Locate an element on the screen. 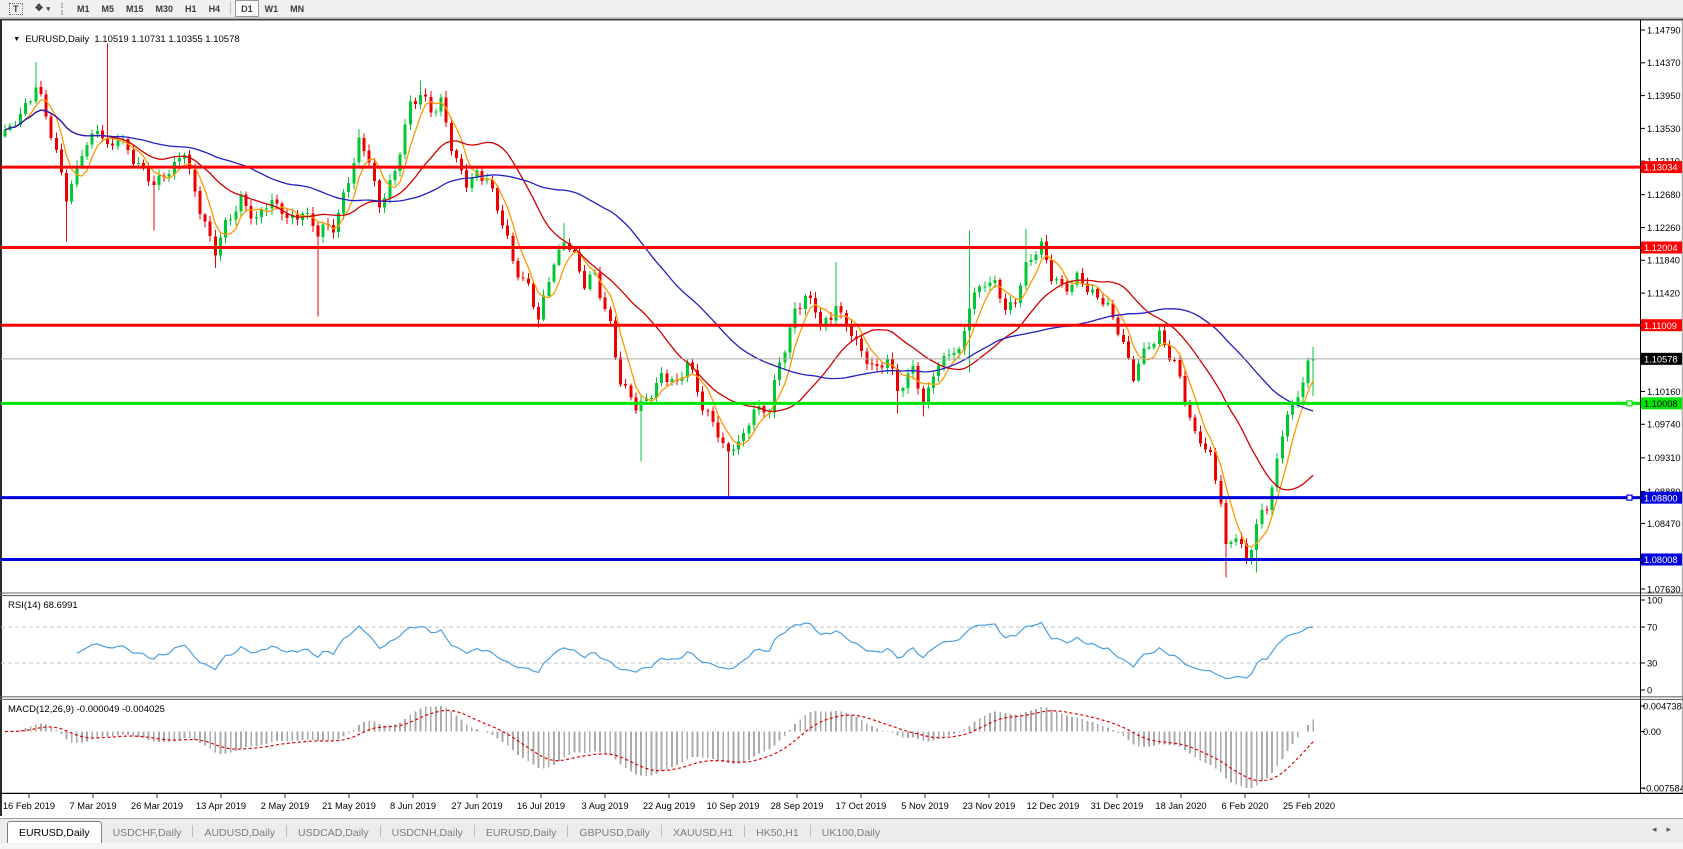 Image resolution: width=1683 pixels, height=849 pixels. price-tag-1.10008: 1.10008 is located at coordinates (1661, 403).